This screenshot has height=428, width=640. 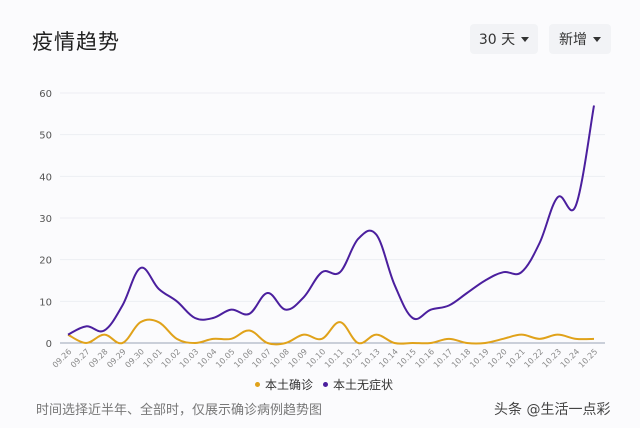 I want to click on legend-label: 本土确诊, so click(x=289, y=385).